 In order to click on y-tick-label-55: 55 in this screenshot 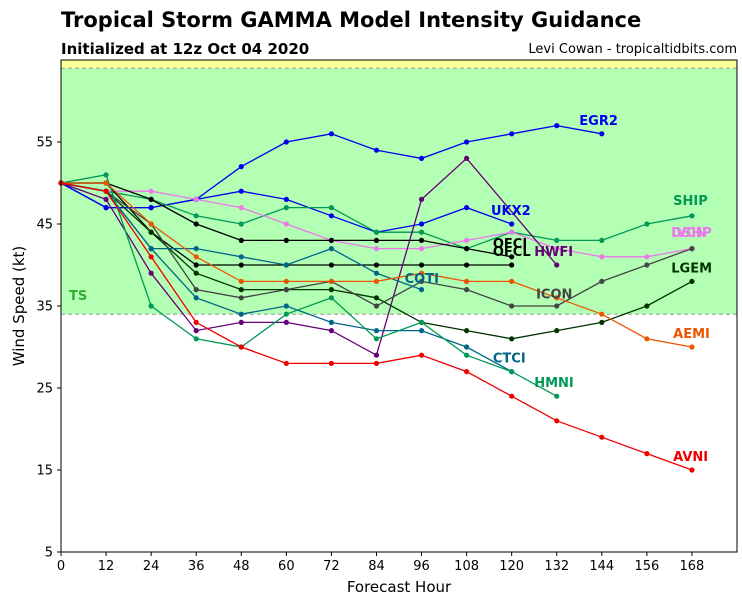, I will do `click(44, 143)`.